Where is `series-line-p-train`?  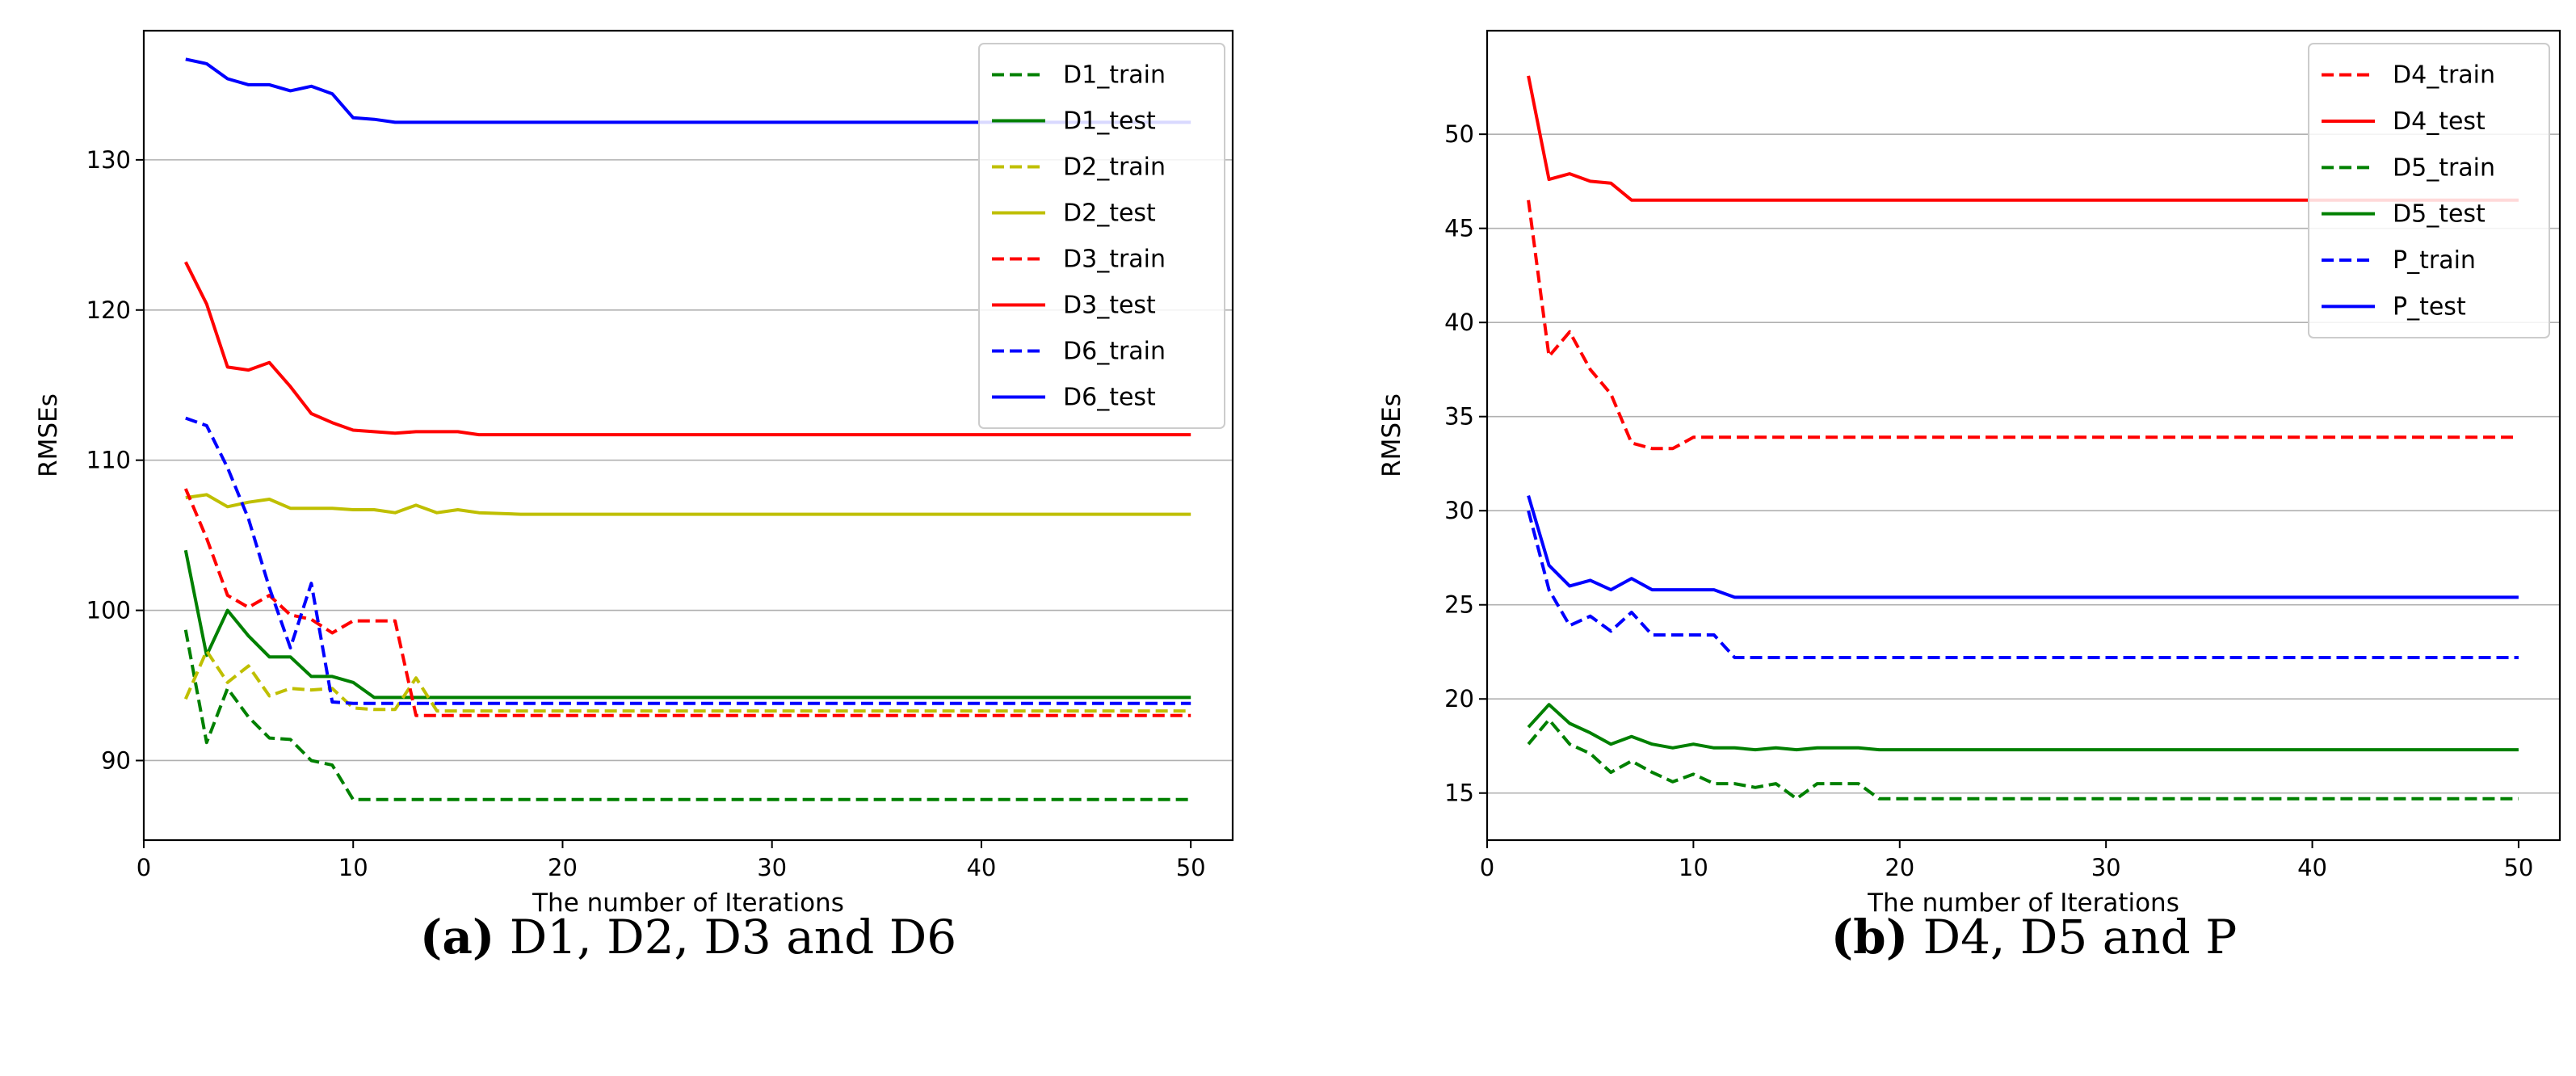 series-line-p-train is located at coordinates (2023, 585).